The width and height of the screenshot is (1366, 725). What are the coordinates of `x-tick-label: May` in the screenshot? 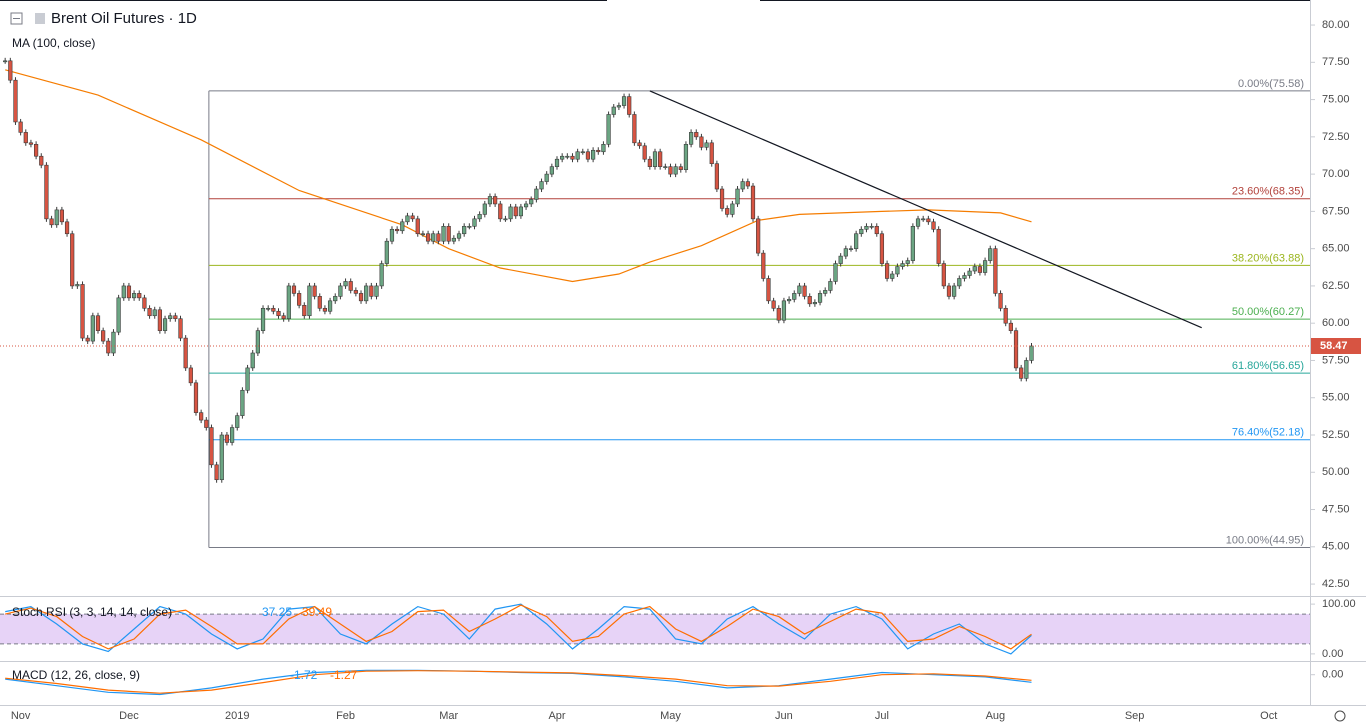 It's located at (670, 716).